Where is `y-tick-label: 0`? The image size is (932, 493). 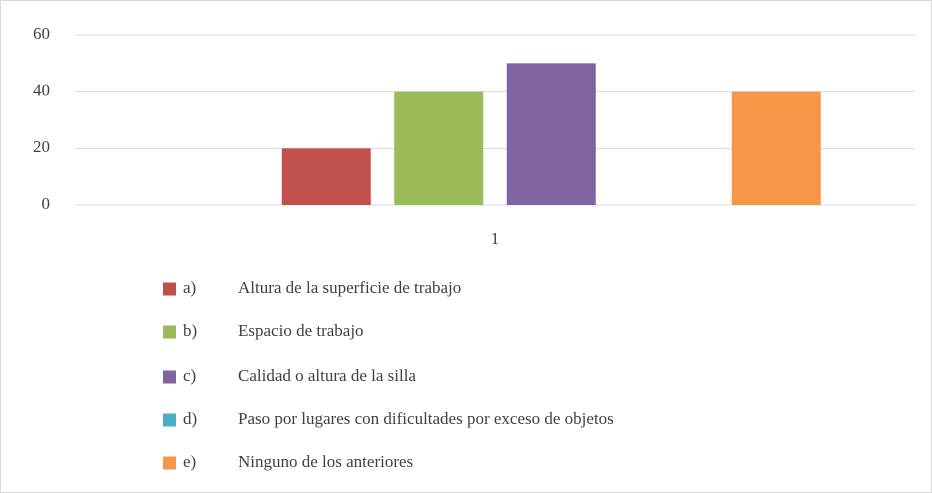 y-tick-label: 0 is located at coordinates (46, 203).